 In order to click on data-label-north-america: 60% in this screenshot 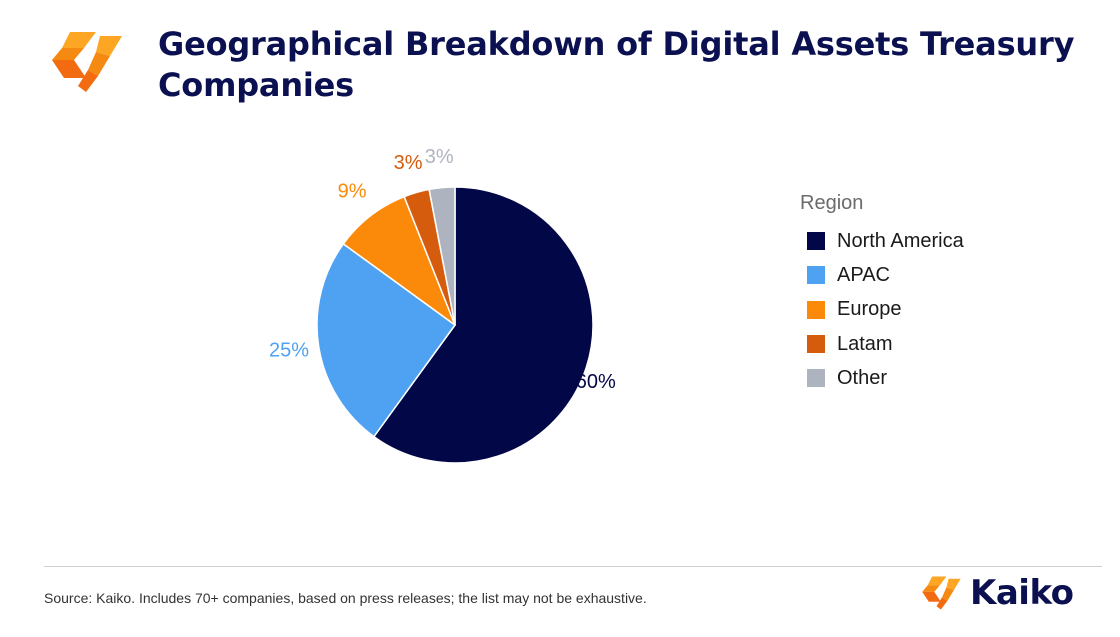, I will do `click(596, 382)`.